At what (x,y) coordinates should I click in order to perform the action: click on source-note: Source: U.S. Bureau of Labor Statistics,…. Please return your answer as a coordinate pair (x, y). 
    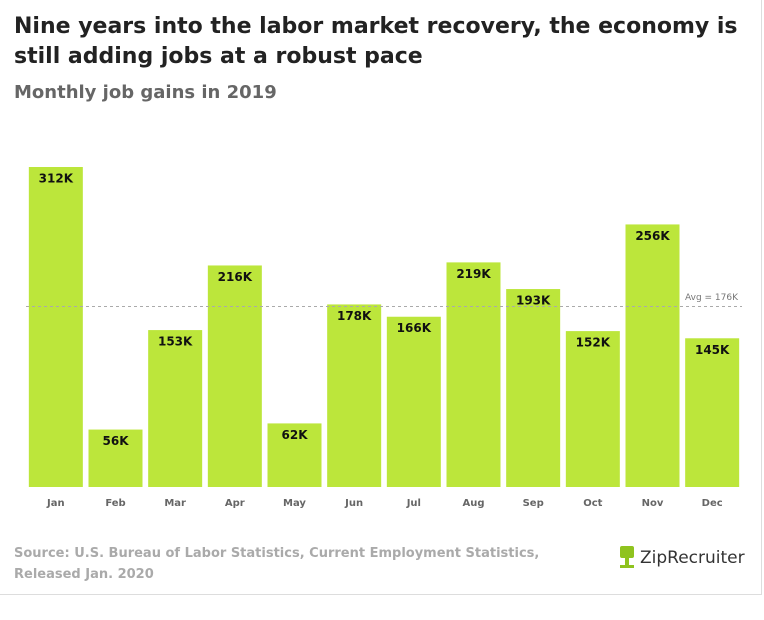
    Looking at the image, I should click on (277, 564).